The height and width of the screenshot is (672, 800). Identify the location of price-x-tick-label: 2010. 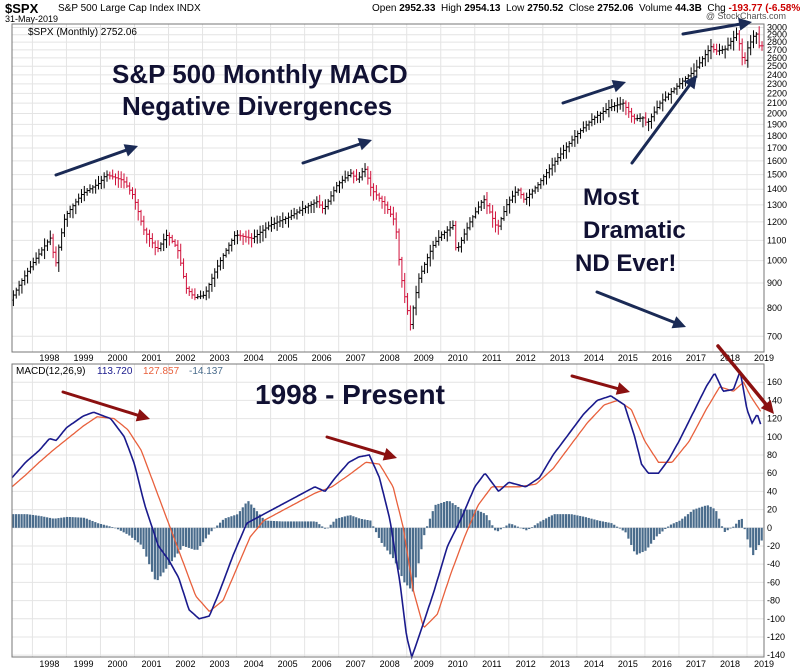
(458, 358).